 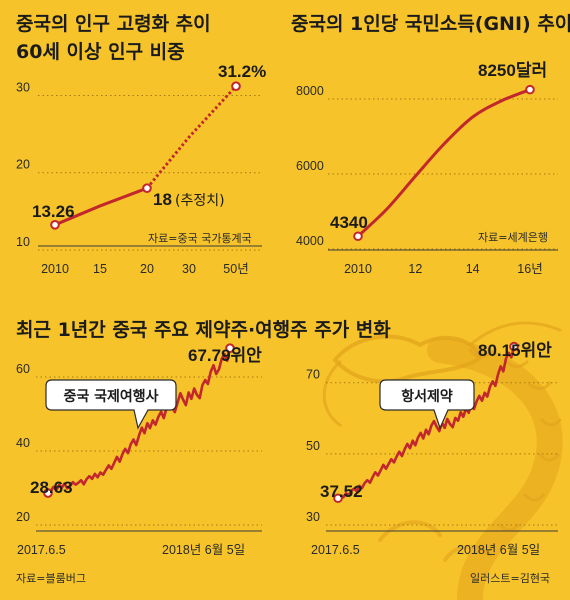 I want to click on pharma-start-label: 37.52, so click(x=341, y=491).